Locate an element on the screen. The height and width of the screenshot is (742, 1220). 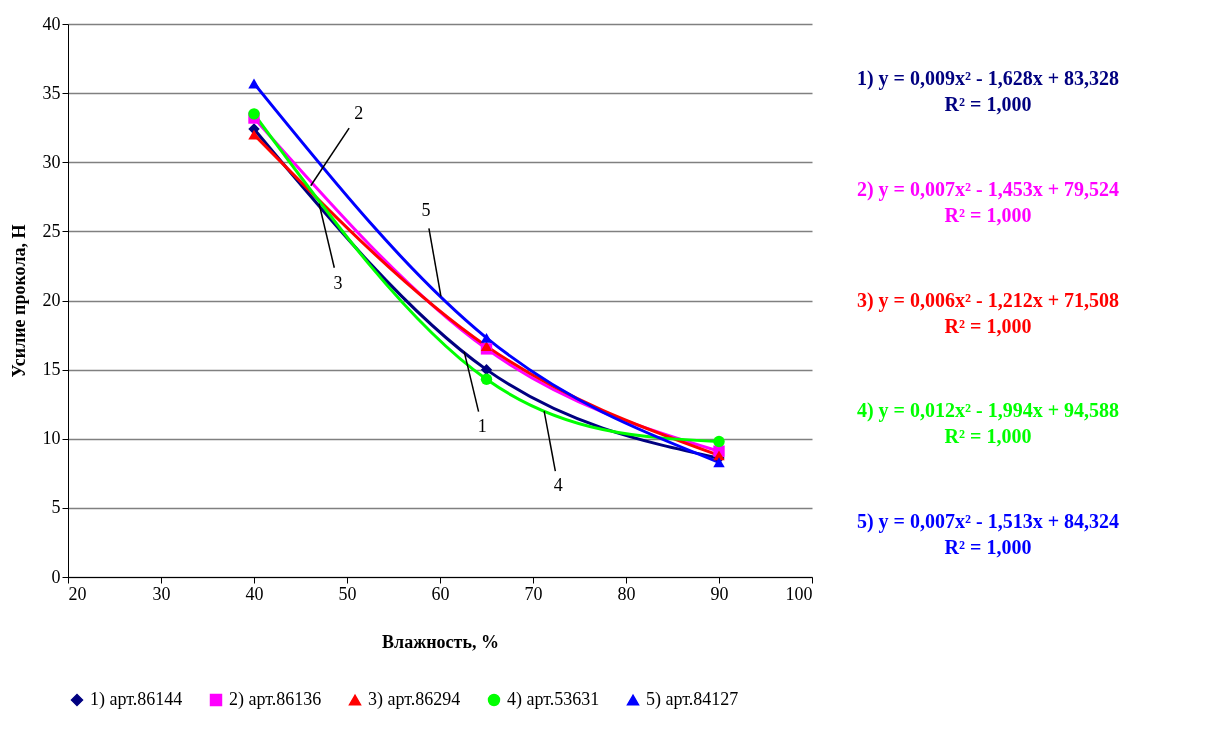
text: 3) y = 0,006x² - 1,212x + 71,508 R² = 1,000 is located at coordinates (988, 312).